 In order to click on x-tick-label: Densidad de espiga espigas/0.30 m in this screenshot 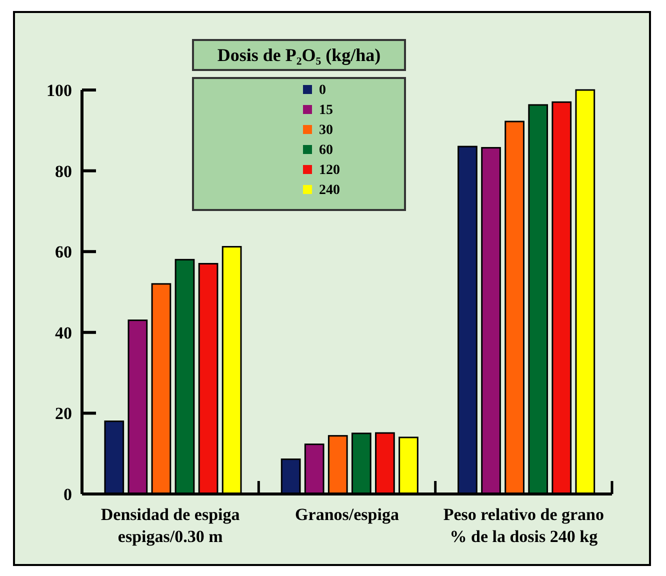, I will do `click(170, 525)`.